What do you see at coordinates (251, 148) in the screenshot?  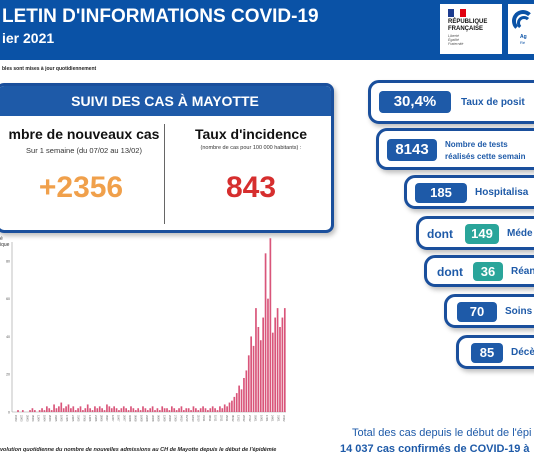 I see `incidence-subtitle: (nombre de cas pour 100 000 habitants) :` at bounding box center [251, 148].